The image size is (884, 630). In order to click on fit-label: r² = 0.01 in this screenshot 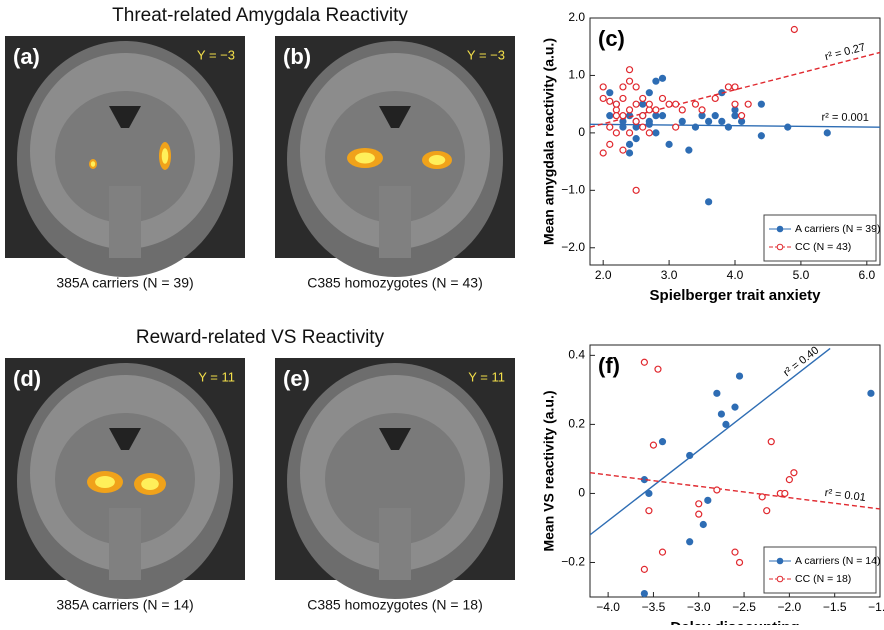, I will do `click(845, 495)`.